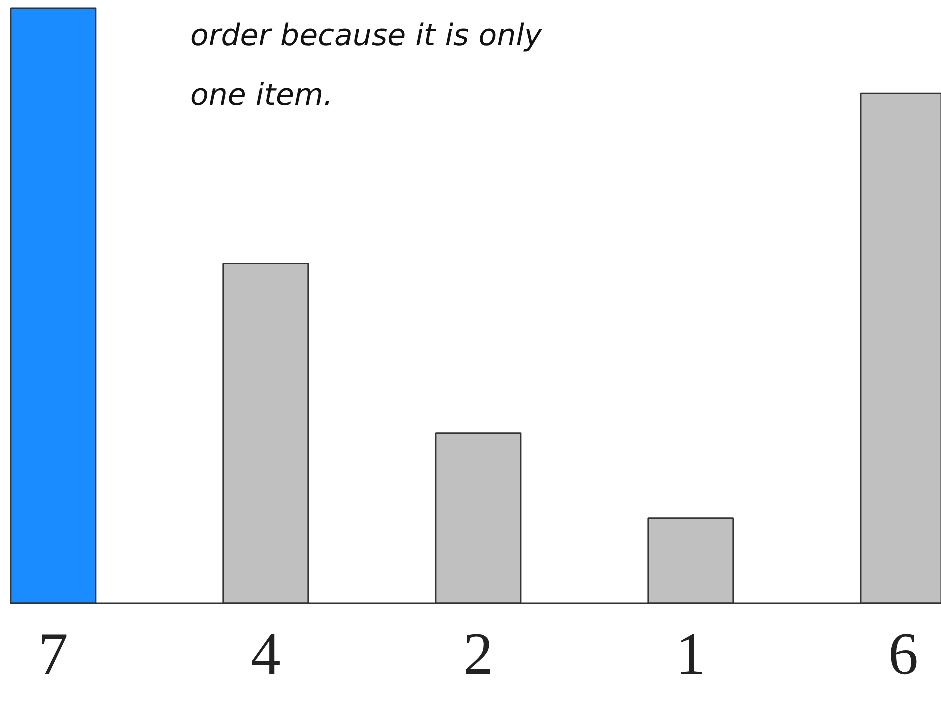 The image size is (941, 725). Describe the element at coordinates (265, 654) in the screenshot. I see `x-tick-label: 4` at that location.